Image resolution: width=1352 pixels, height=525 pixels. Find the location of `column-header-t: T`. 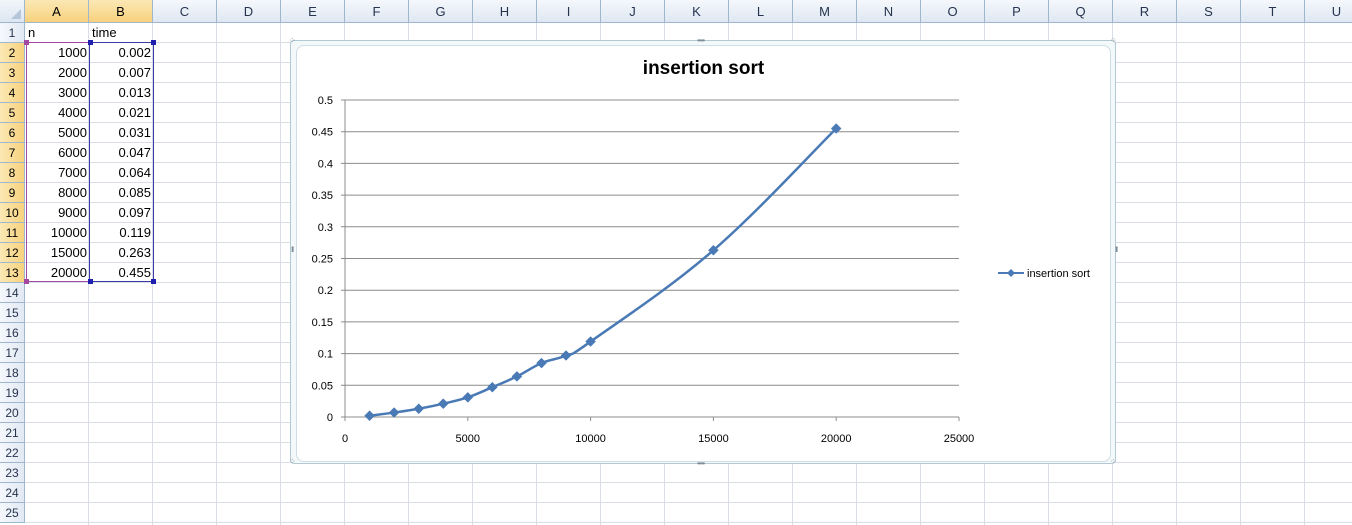

column-header-t: T is located at coordinates (1273, 11).